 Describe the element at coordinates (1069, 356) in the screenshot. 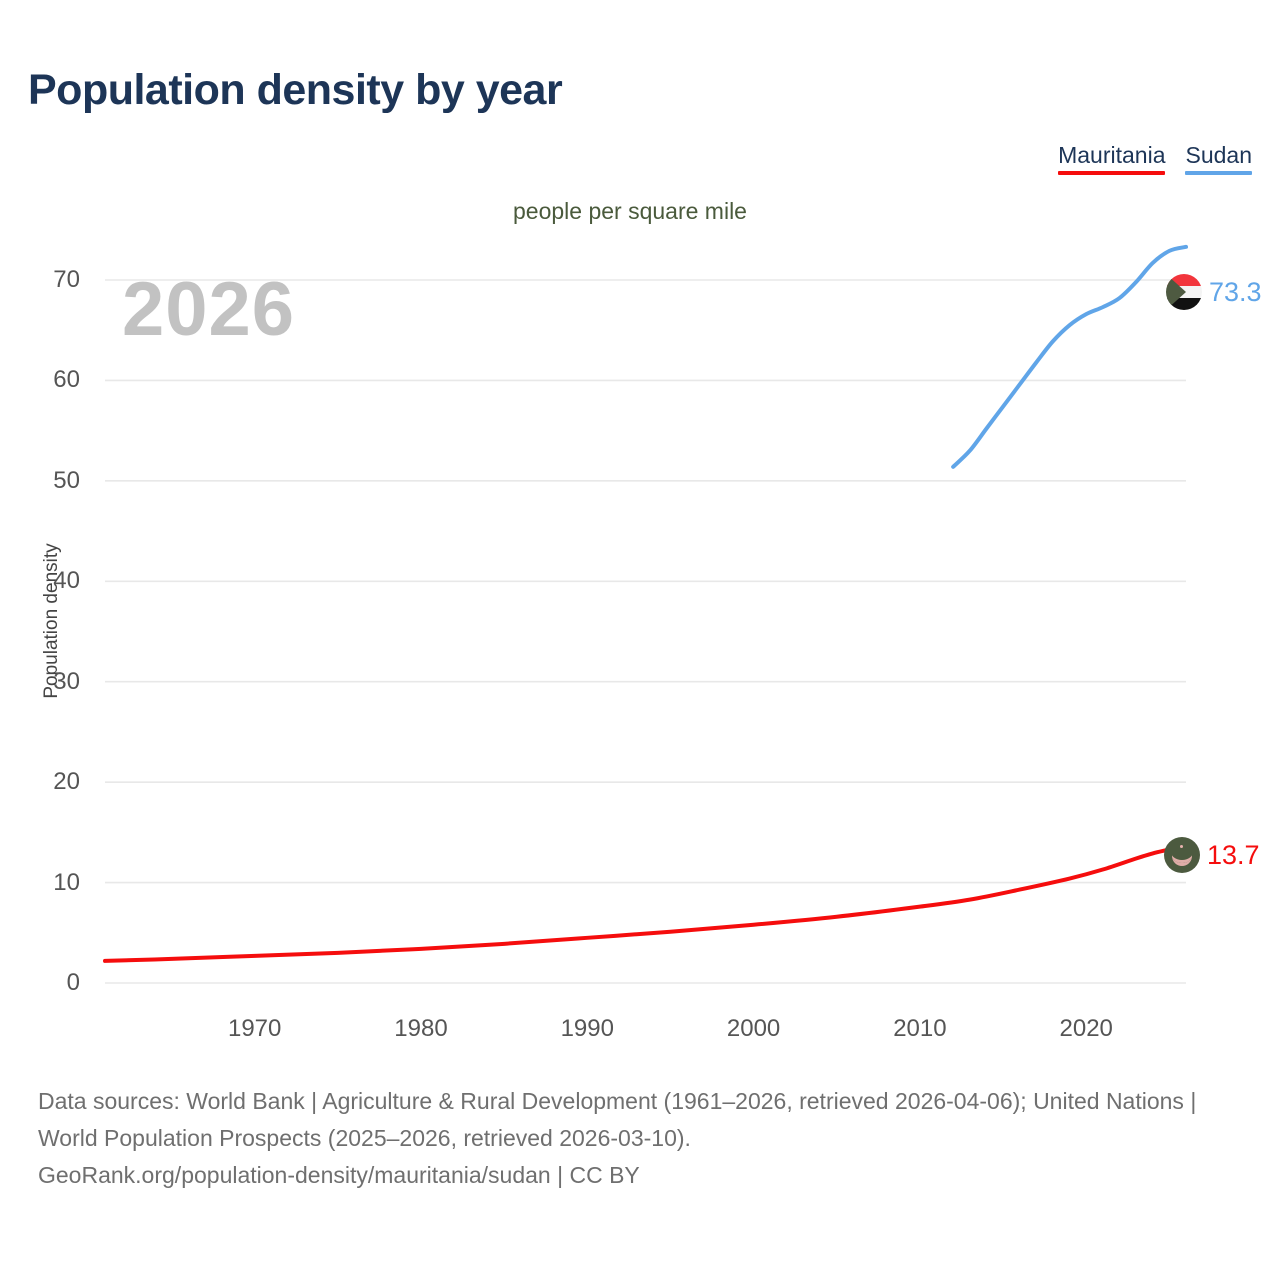

I see `series-line-sudan` at that location.